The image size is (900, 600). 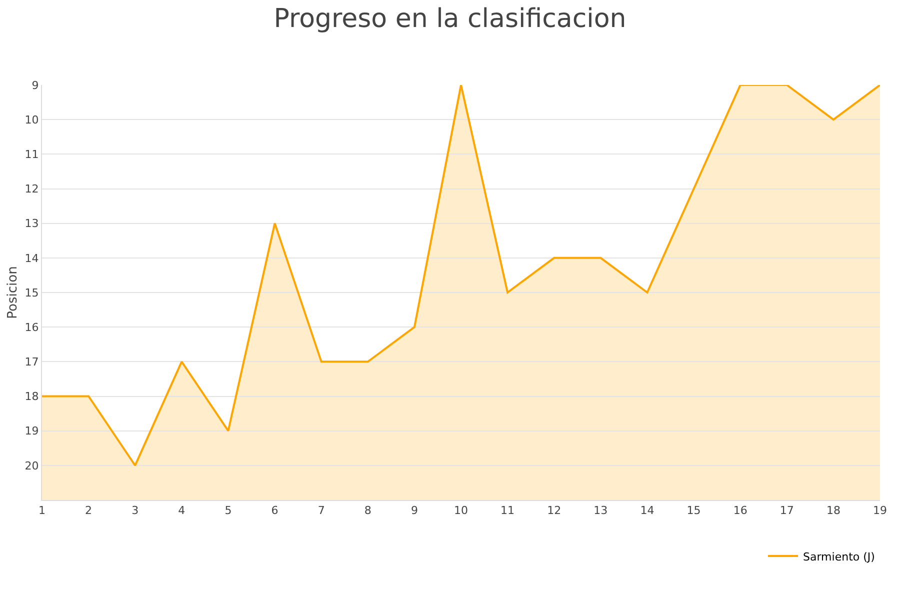 What do you see at coordinates (35, 85) in the screenshot?
I see `y-tick-label: 9` at bounding box center [35, 85].